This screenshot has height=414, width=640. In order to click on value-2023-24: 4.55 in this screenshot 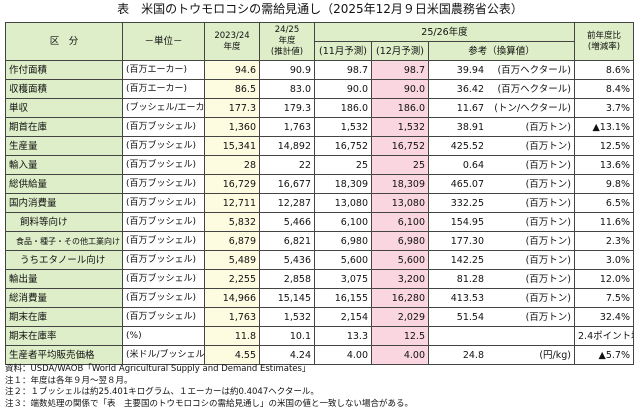, I will do `click(232, 355)`.